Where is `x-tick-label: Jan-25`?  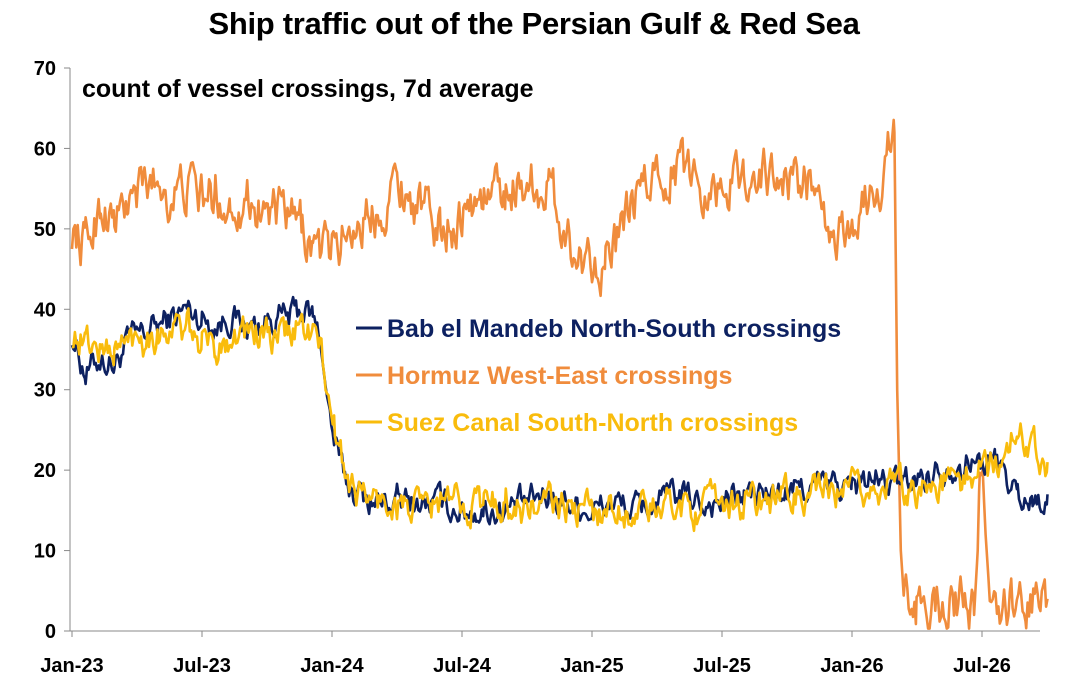
x-tick-label: Jan-25 is located at coordinates (591, 666).